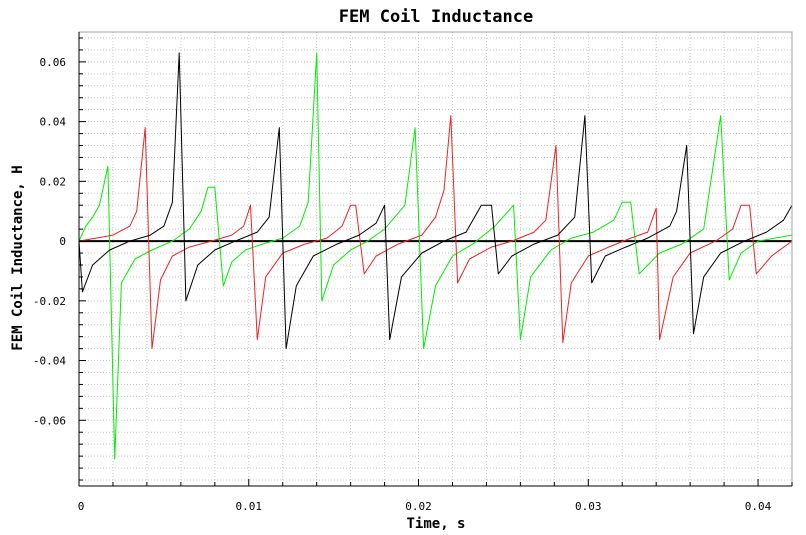  What do you see at coordinates (53, 181) in the screenshot?
I see `y-tick-label-4: 0.02` at bounding box center [53, 181].